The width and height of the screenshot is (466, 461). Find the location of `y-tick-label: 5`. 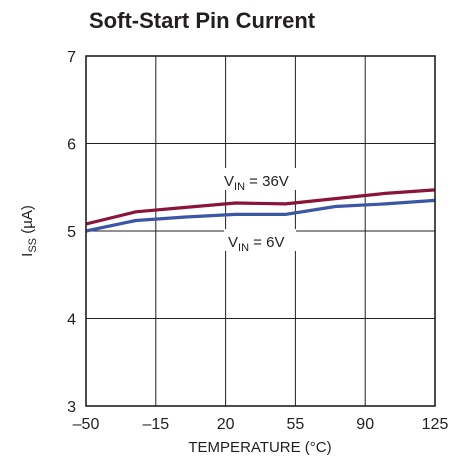

y-tick-label: 5 is located at coordinates (71, 232).